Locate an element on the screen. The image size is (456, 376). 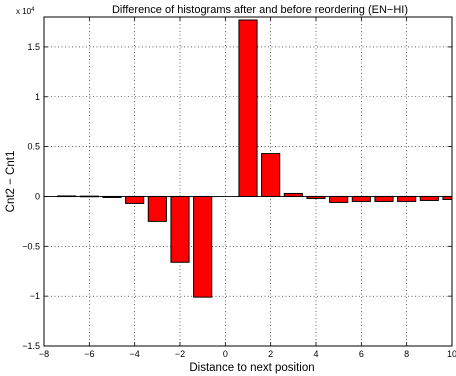
x-tick-label: 2 is located at coordinates (270, 354).